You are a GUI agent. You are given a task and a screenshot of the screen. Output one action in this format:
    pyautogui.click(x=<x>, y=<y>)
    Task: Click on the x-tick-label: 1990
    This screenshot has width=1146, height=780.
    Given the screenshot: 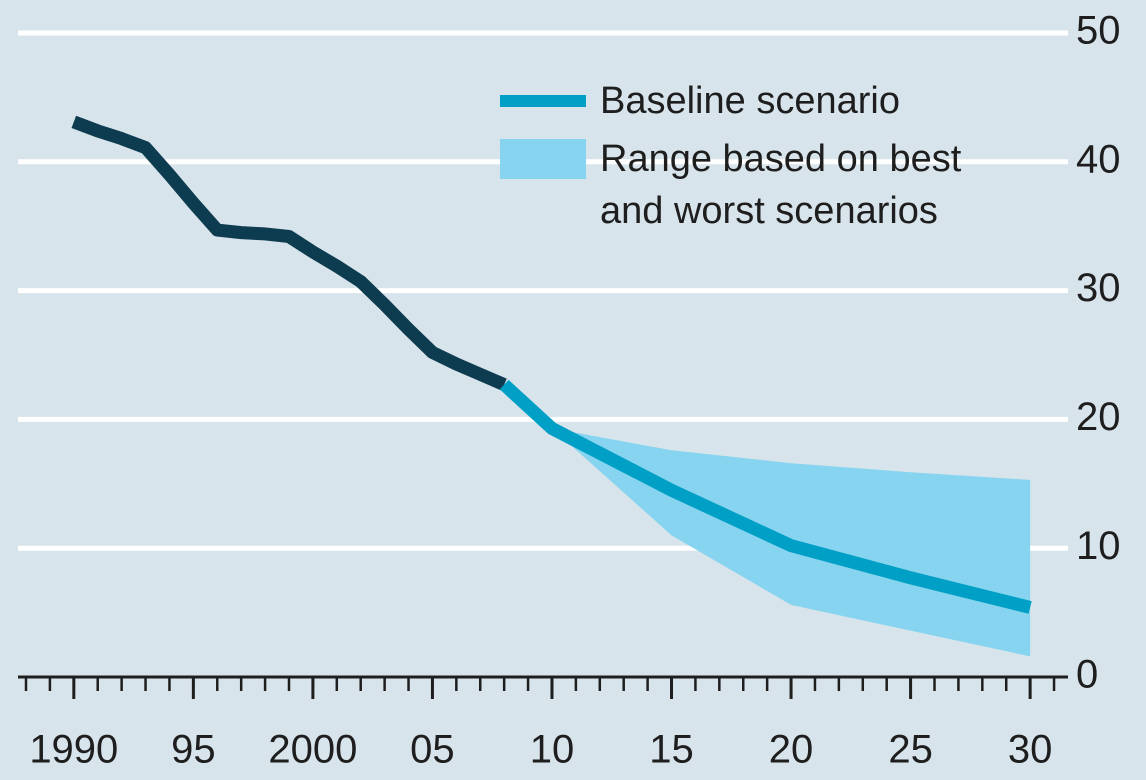 What is the action you would take?
    pyautogui.click(x=73, y=750)
    